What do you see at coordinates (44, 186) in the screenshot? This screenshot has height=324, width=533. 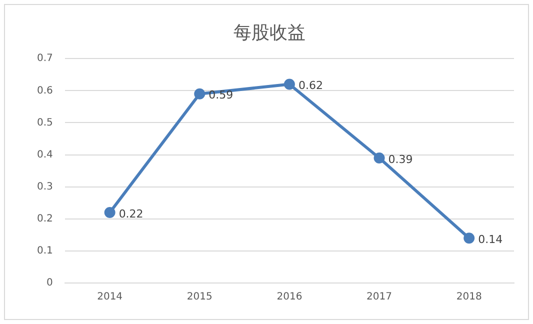 I see `y-tick-label: 0.3` at bounding box center [44, 186].